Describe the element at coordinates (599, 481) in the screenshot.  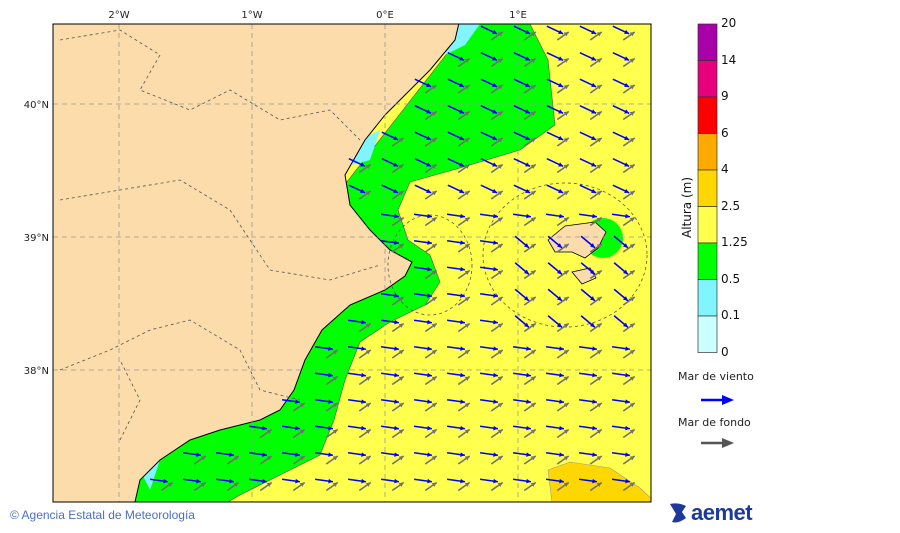
I see `wave-zone-2.5-4` at that location.